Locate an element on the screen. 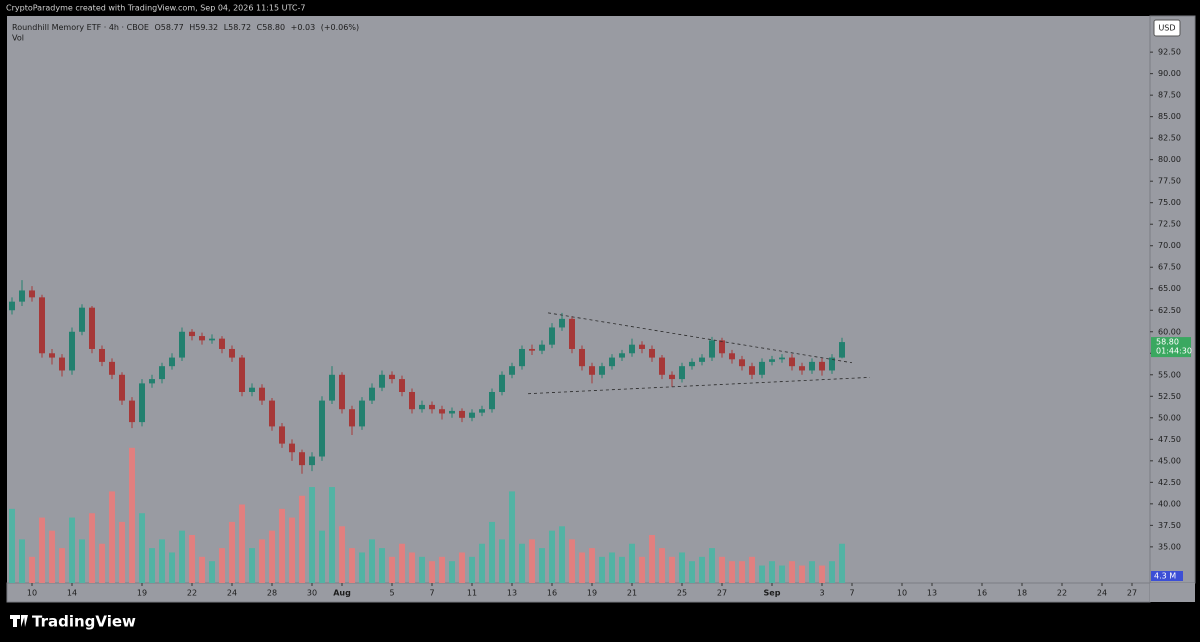 The height and width of the screenshot is (642, 1200). x-tick-label: Aug is located at coordinates (342, 593).